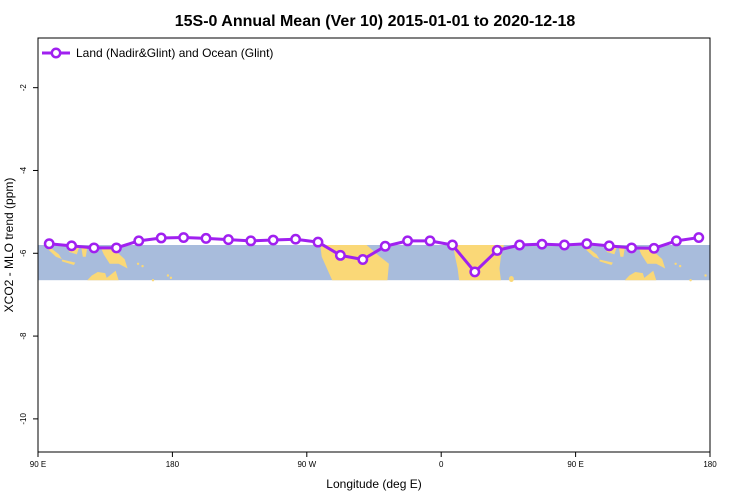  What do you see at coordinates (478, 263) in the screenshot?
I see `land-africa` at bounding box center [478, 263].